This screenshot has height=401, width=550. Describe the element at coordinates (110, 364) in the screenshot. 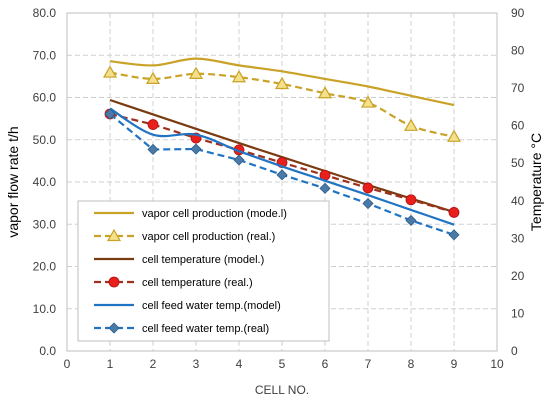

I see `x-tick-label: 1` at that location.